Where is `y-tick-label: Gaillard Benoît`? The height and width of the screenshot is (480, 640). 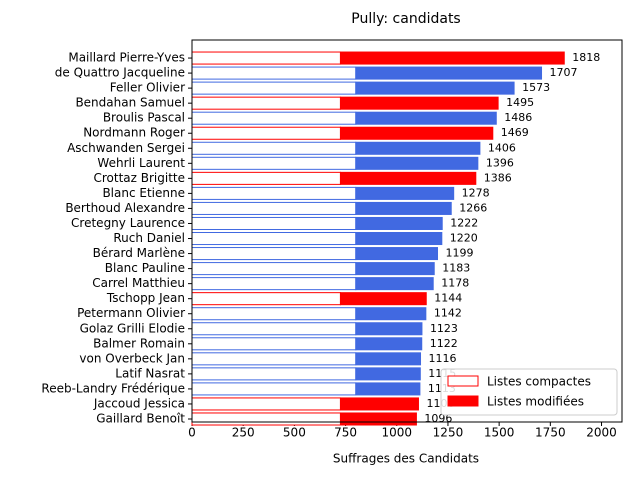 y-tick-label: Gaillard Benoît is located at coordinates (140, 418).